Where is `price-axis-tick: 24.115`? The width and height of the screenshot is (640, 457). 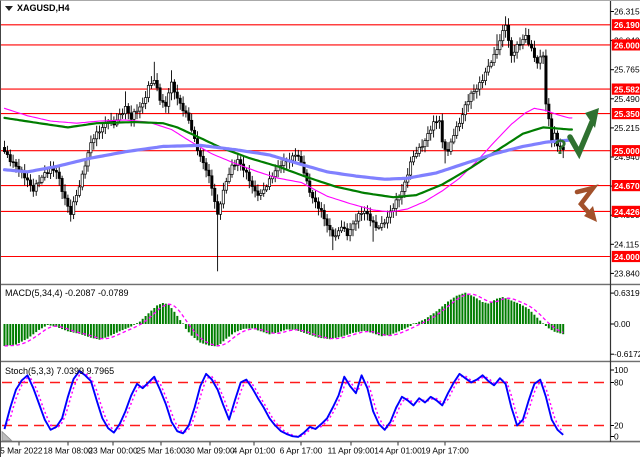 price-axis-tick: 24.115 is located at coordinates (626, 244).